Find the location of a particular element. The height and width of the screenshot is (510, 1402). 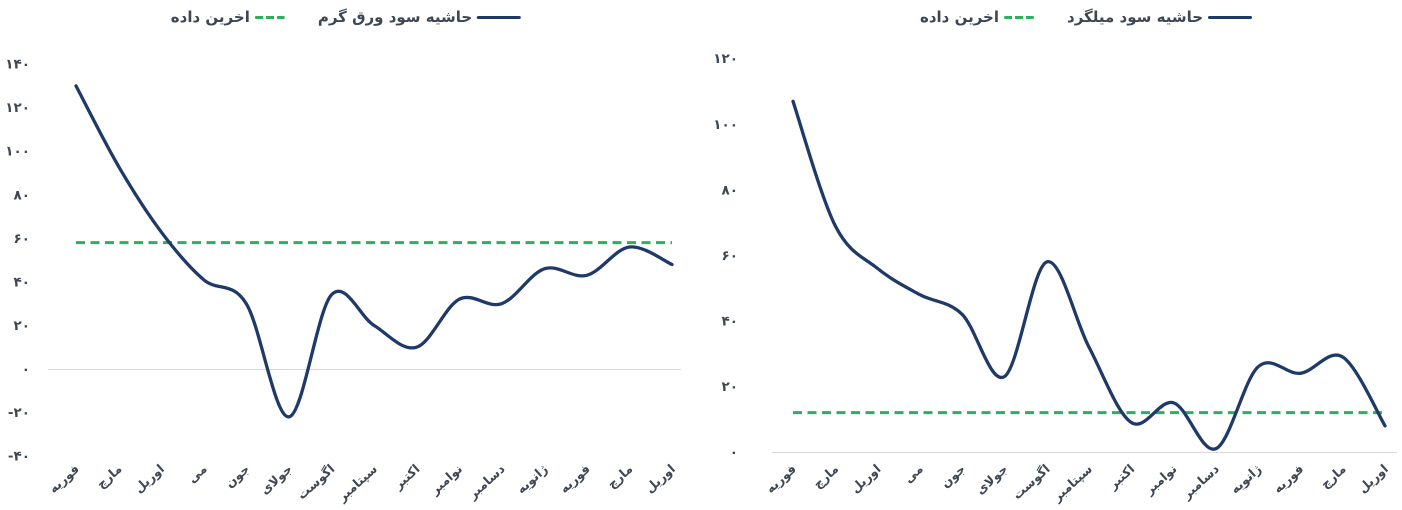

legend-item-series: حاشیه سود میلگرد is located at coordinates (1160, 17).